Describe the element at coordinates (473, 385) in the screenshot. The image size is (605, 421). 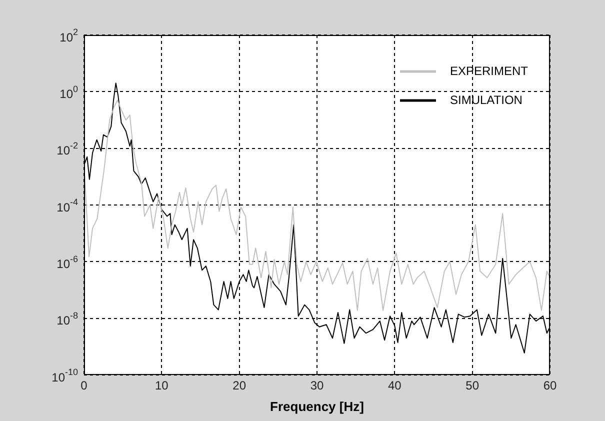
I see `x-tick-label: 50` at that location.